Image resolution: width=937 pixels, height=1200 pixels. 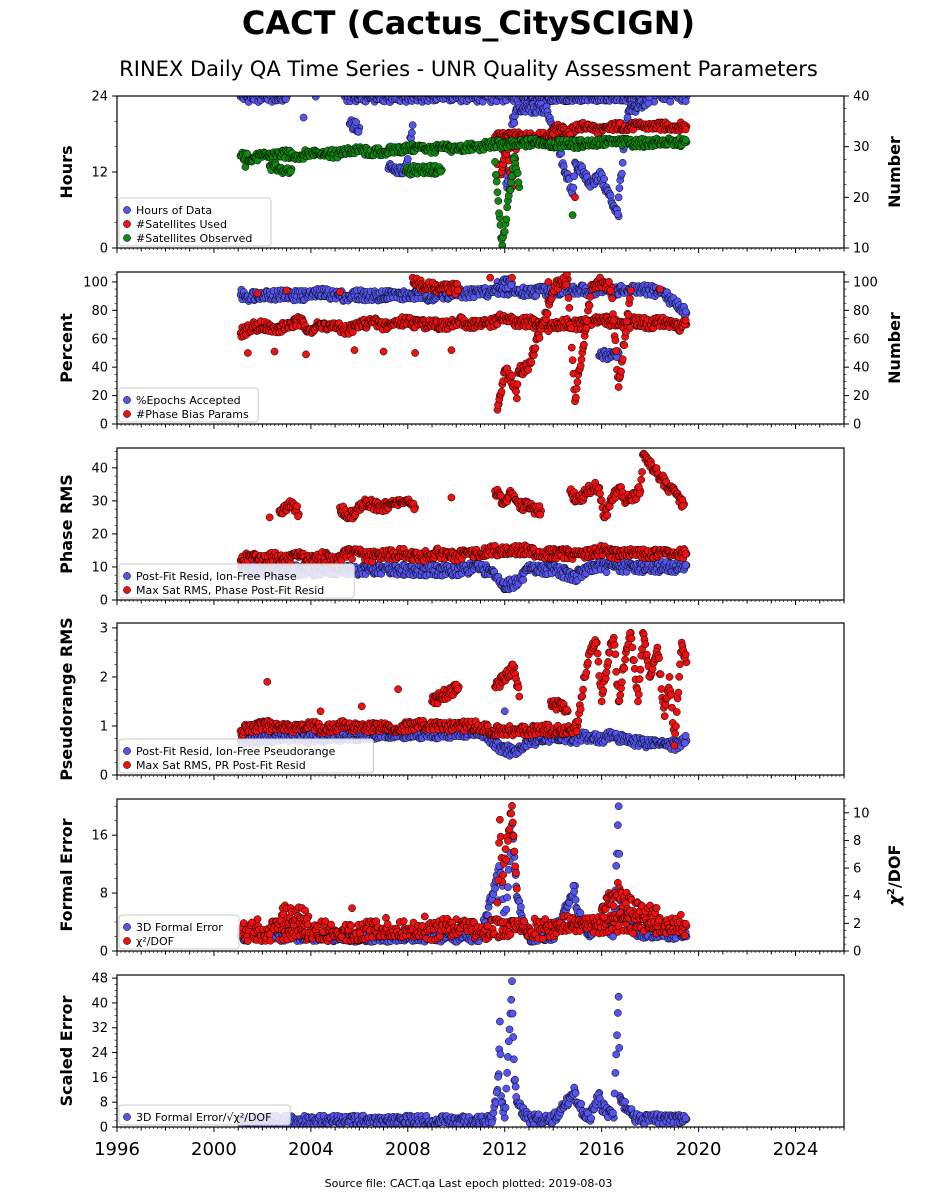 What do you see at coordinates (857, 425) in the screenshot?
I see `y2-tick-label: 0` at bounding box center [857, 425].